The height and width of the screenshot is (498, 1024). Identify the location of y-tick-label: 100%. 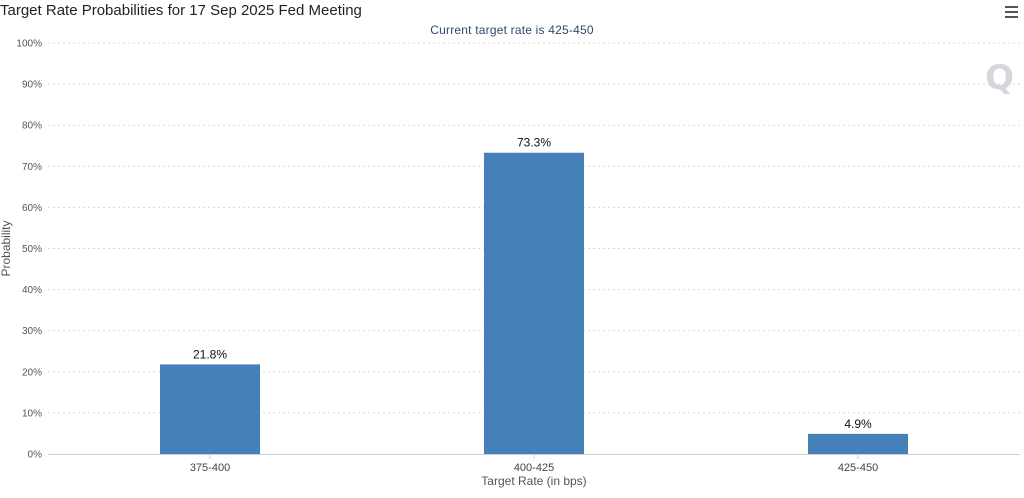
(29, 44).